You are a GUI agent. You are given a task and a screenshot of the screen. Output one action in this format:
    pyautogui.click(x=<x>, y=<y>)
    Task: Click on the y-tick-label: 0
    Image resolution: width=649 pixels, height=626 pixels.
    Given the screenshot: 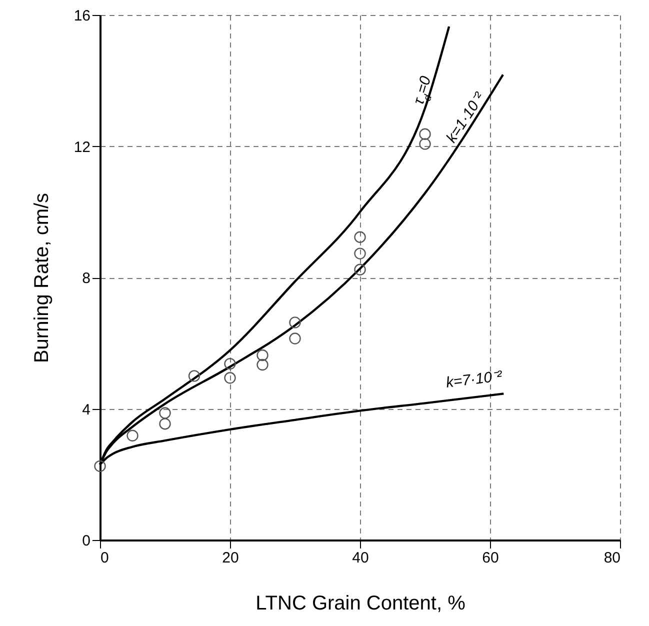 What is the action you would take?
    pyautogui.click(x=86, y=541)
    